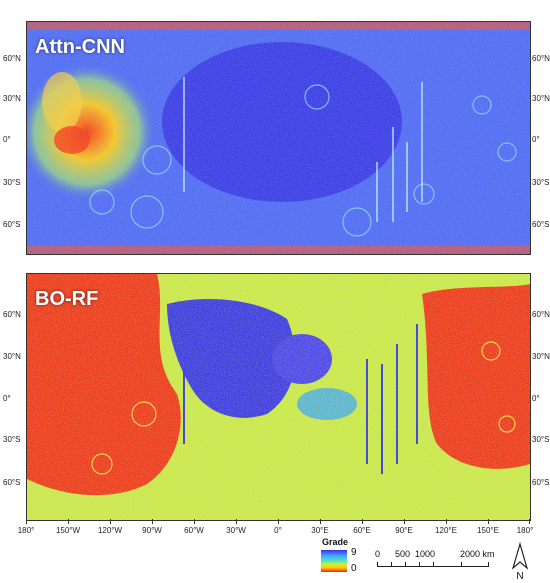 The image size is (550, 583). I want to click on lat-label-top-right: 0°, so click(536, 139).